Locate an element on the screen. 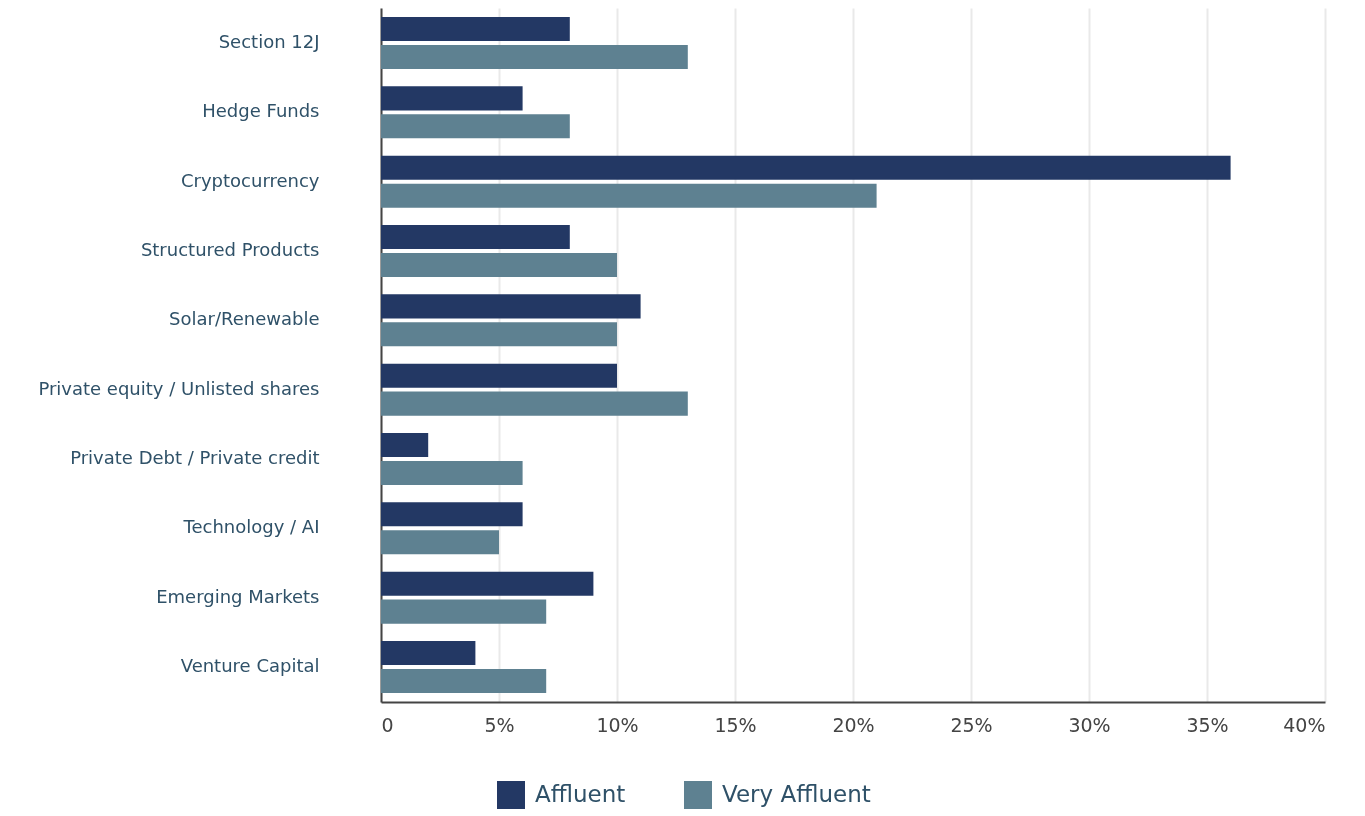 The image size is (1365, 816). legend-label: Very Affluent is located at coordinates (796, 794).